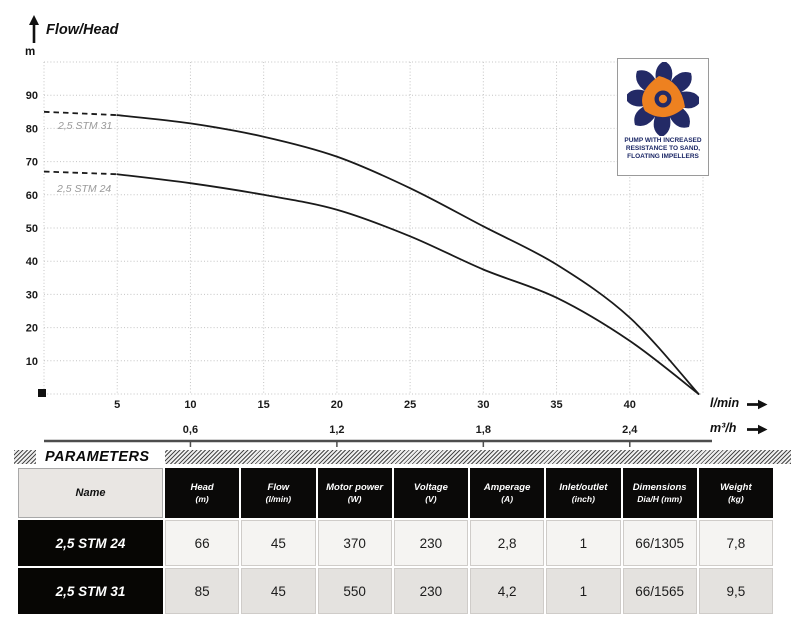 The width and height of the screenshot is (791, 636). What do you see at coordinates (202, 543) in the screenshot?
I see `table-value-cell: 66` at bounding box center [202, 543].